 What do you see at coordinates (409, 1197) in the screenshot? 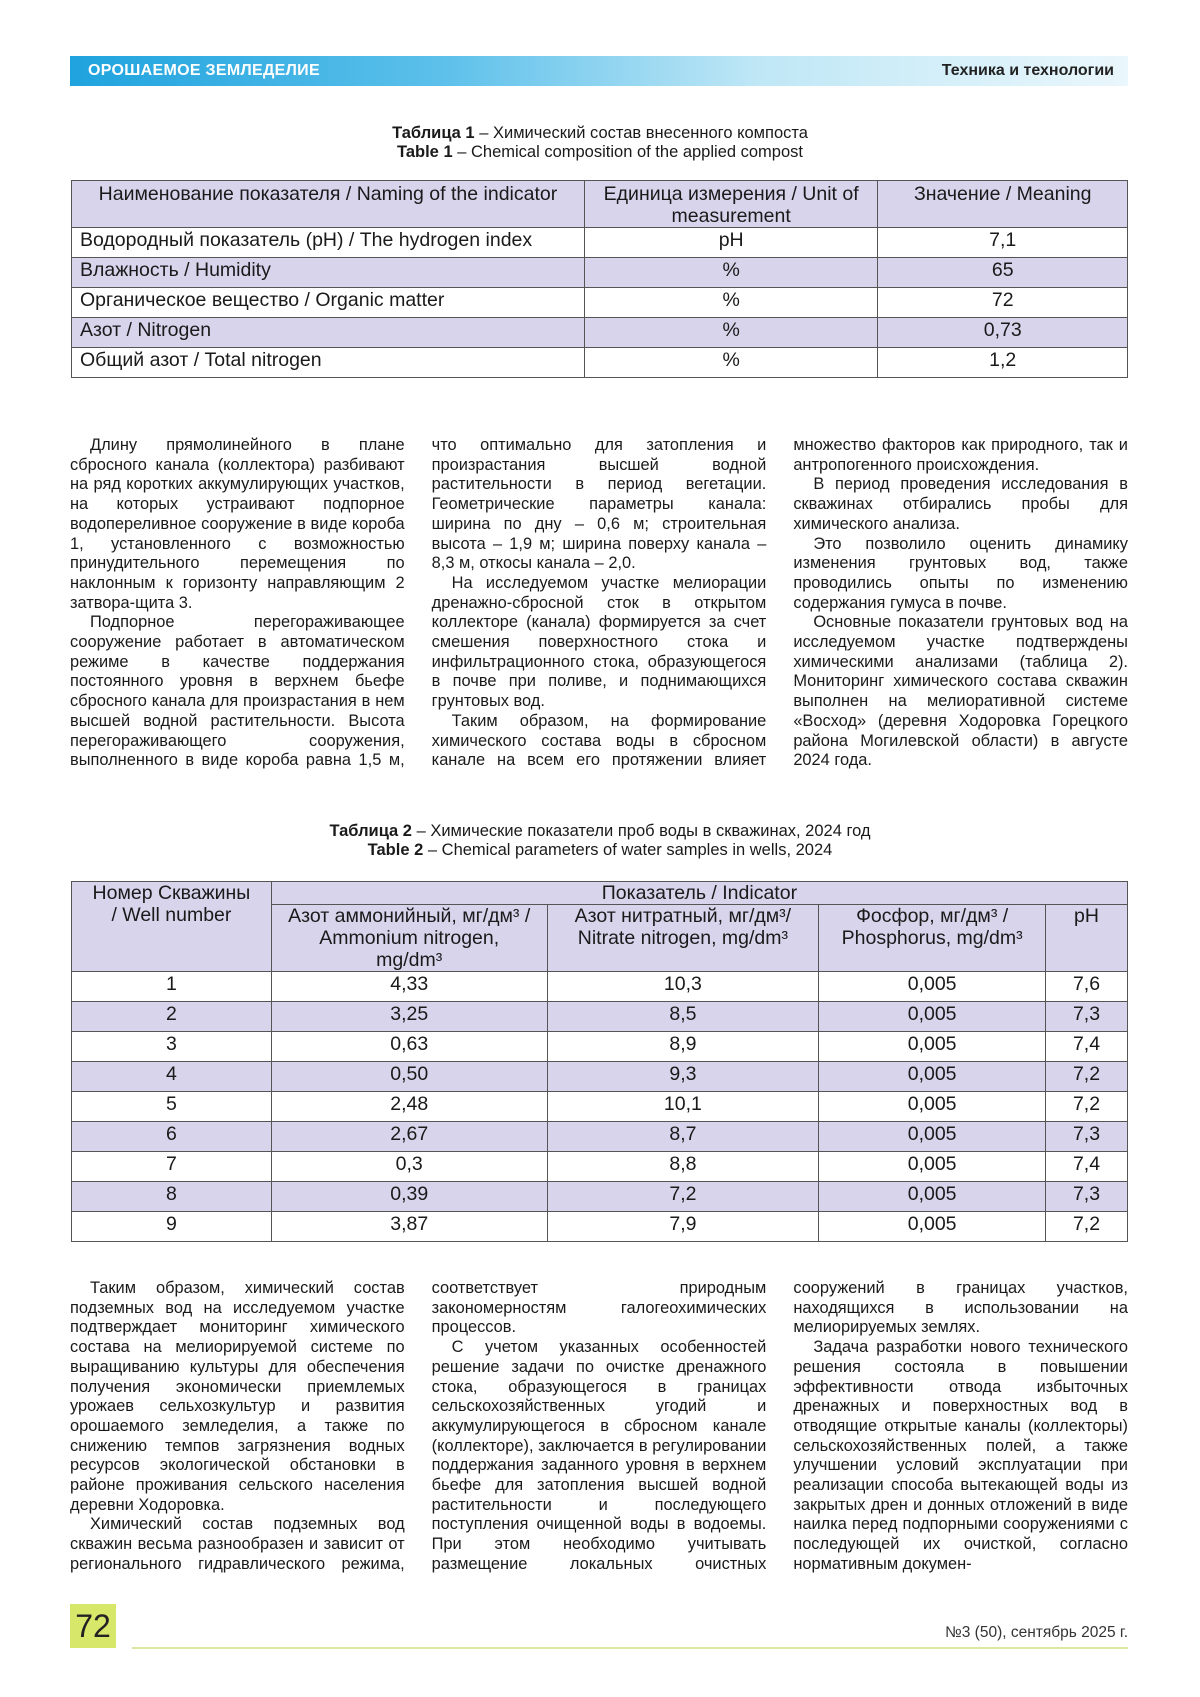
I see `table-cell: 0,39` at bounding box center [409, 1197].